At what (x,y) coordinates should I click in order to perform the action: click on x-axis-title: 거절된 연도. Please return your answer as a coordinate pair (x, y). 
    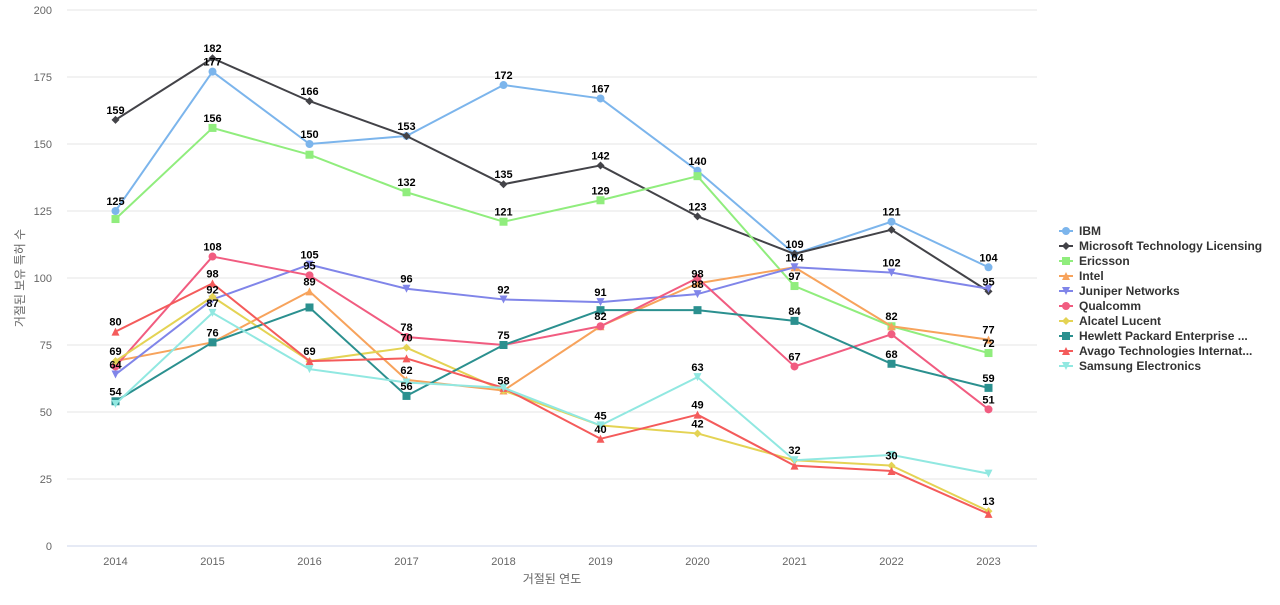
    Looking at the image, I should click on (552, 579).